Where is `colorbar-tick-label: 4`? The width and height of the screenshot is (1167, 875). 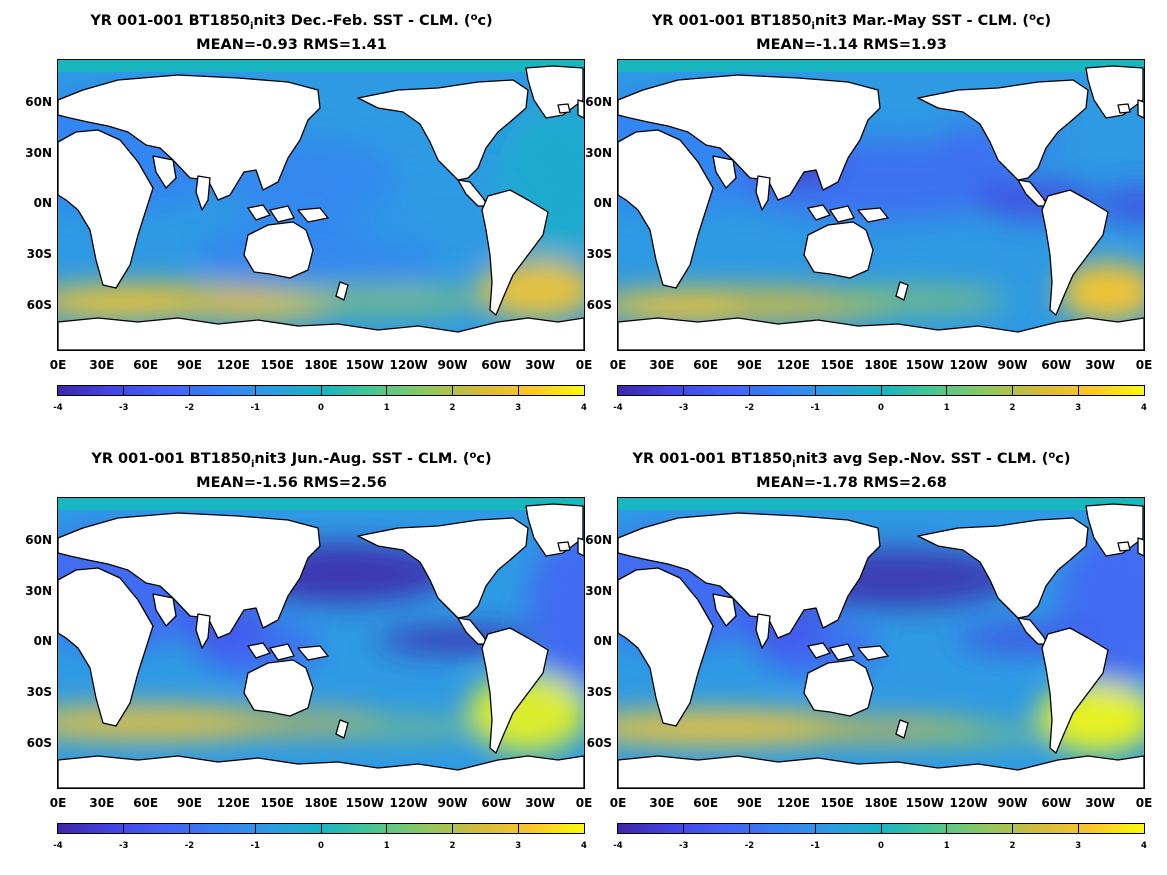 colorbar-tick-label: 4 is located at coordinates (584, 846).